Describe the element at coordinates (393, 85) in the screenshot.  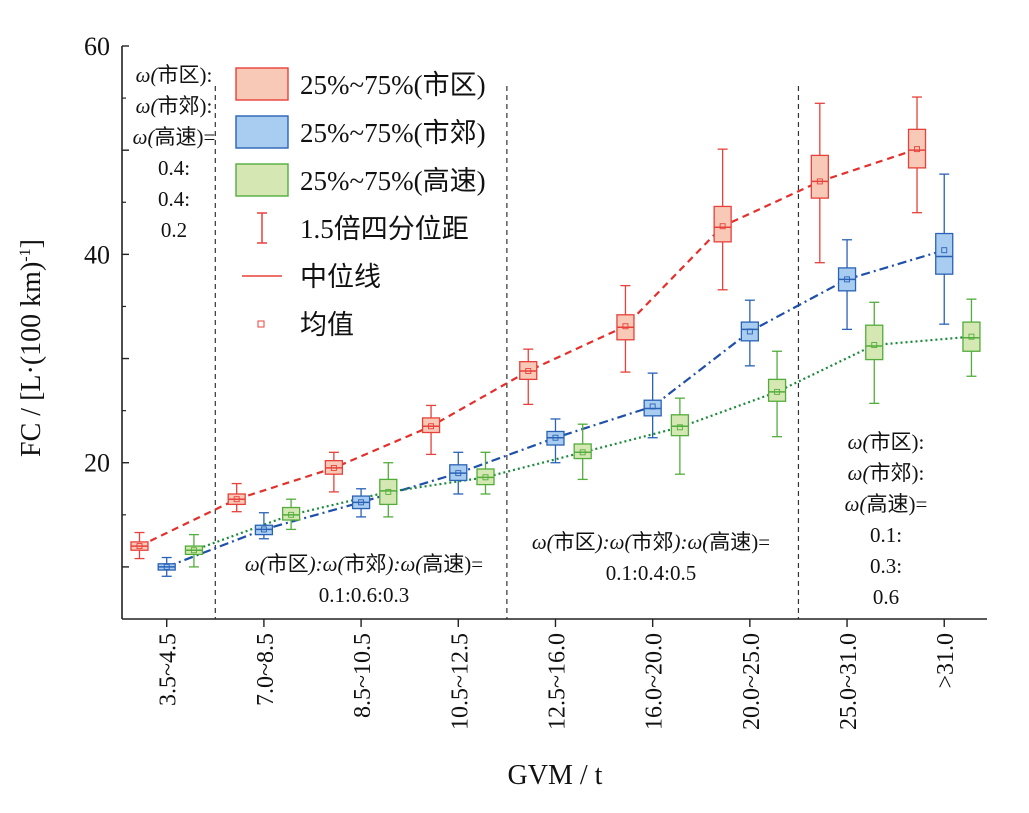
I see `legend-label: 25%~75%(市区)` at that location.